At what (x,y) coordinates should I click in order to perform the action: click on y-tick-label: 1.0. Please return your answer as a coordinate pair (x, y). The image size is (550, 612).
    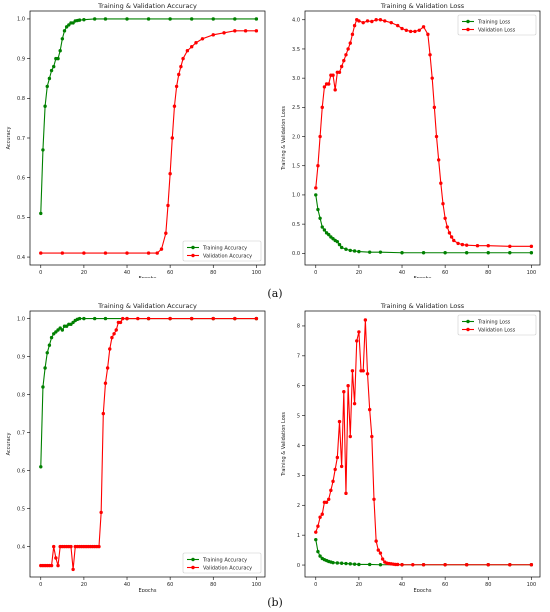
    Looking at the image, I should click on (296, 196).